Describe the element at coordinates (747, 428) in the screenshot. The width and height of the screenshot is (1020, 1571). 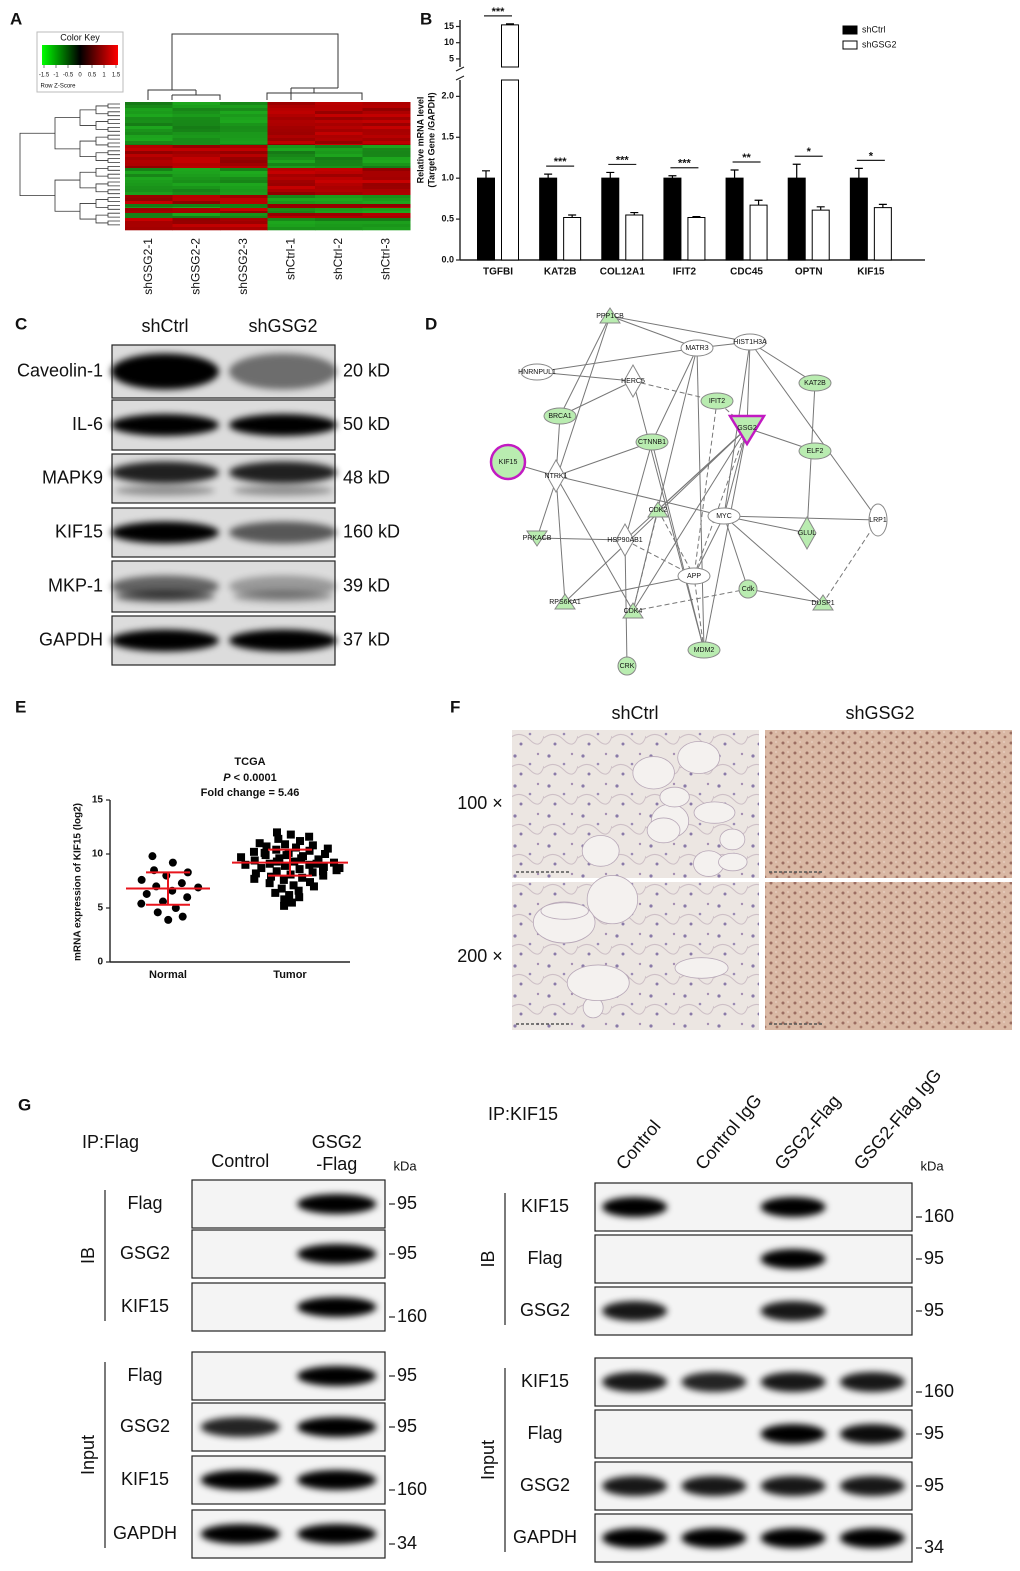
I see `network-node-label: GSG2` at that location.